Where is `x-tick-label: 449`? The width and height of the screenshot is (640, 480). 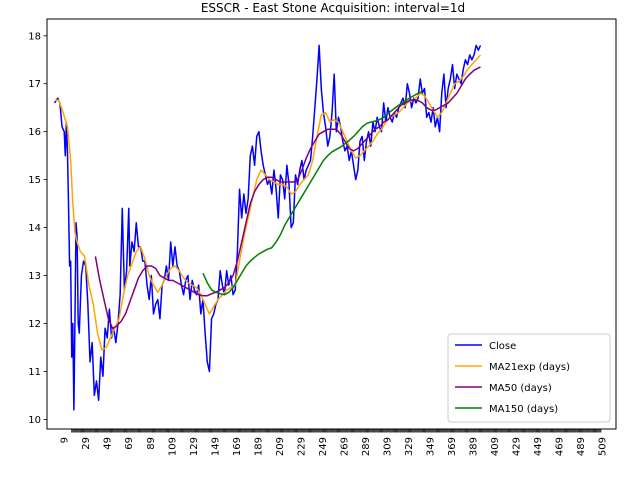
x-tick-label: 449 is located at coordinates (538, 446).